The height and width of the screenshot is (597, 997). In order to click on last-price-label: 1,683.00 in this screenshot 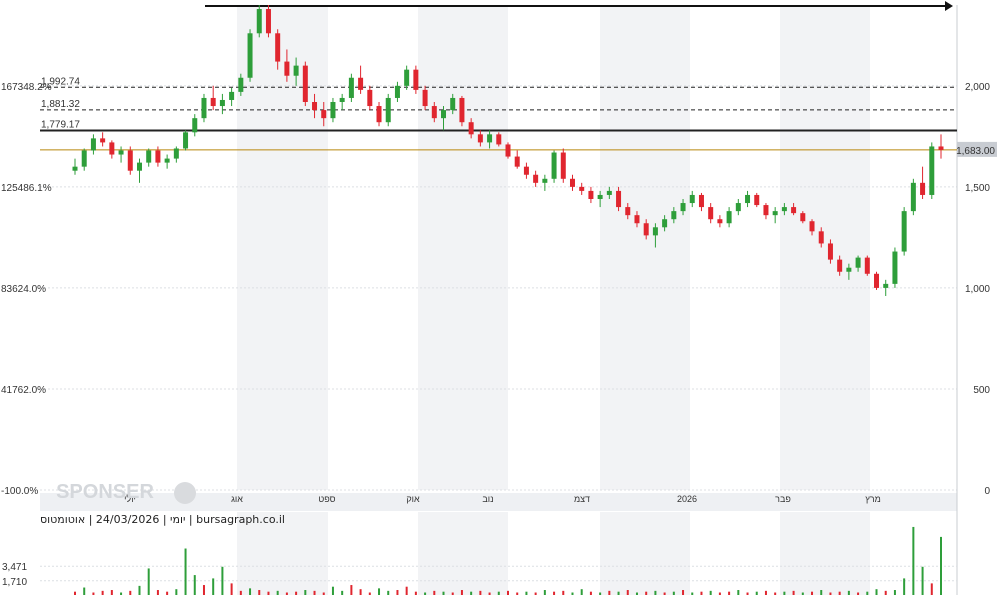, I will do `click(975, 151)`.